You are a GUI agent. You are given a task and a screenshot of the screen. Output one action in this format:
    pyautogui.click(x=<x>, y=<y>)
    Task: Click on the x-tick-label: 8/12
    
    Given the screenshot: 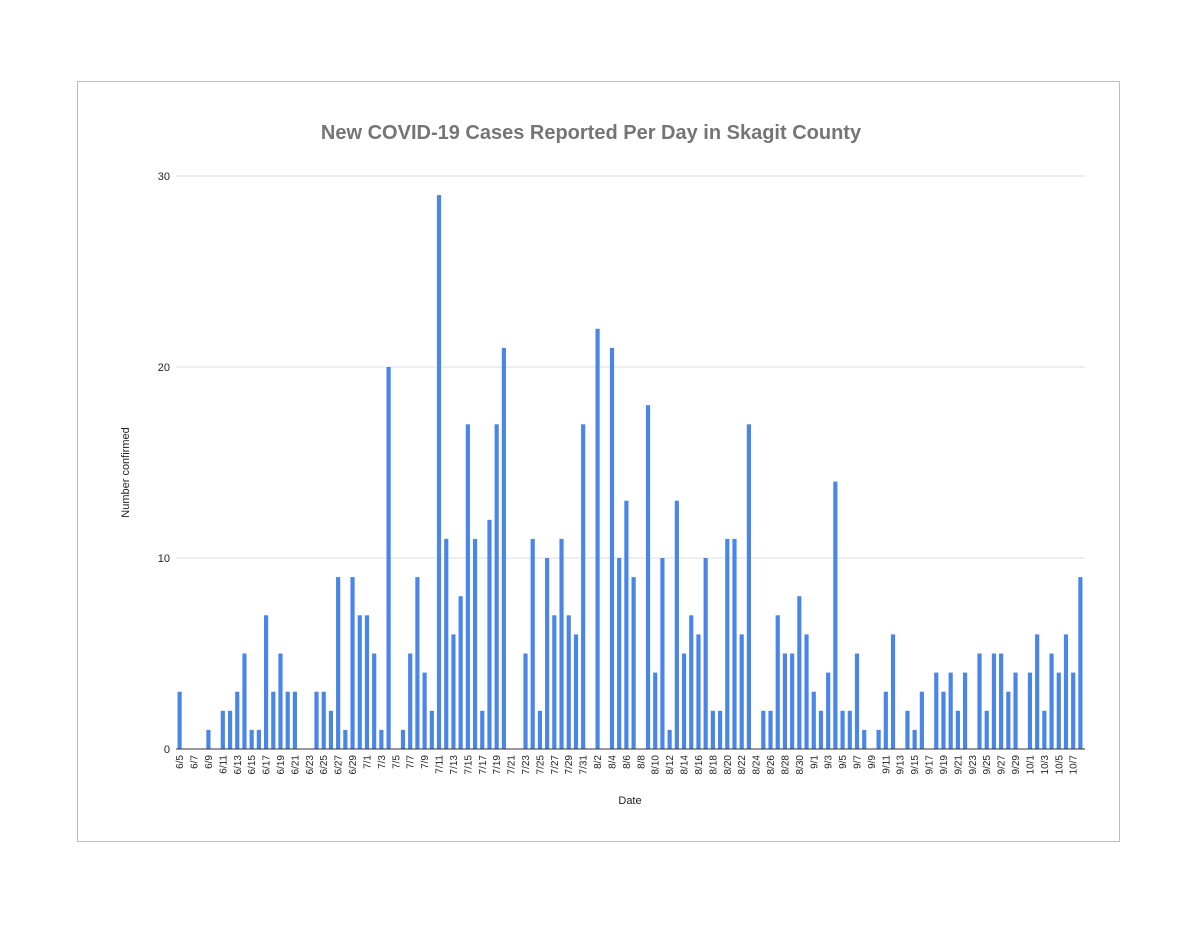 What is the action you would take?
    pyautogui.click(x=670, y=765)
    